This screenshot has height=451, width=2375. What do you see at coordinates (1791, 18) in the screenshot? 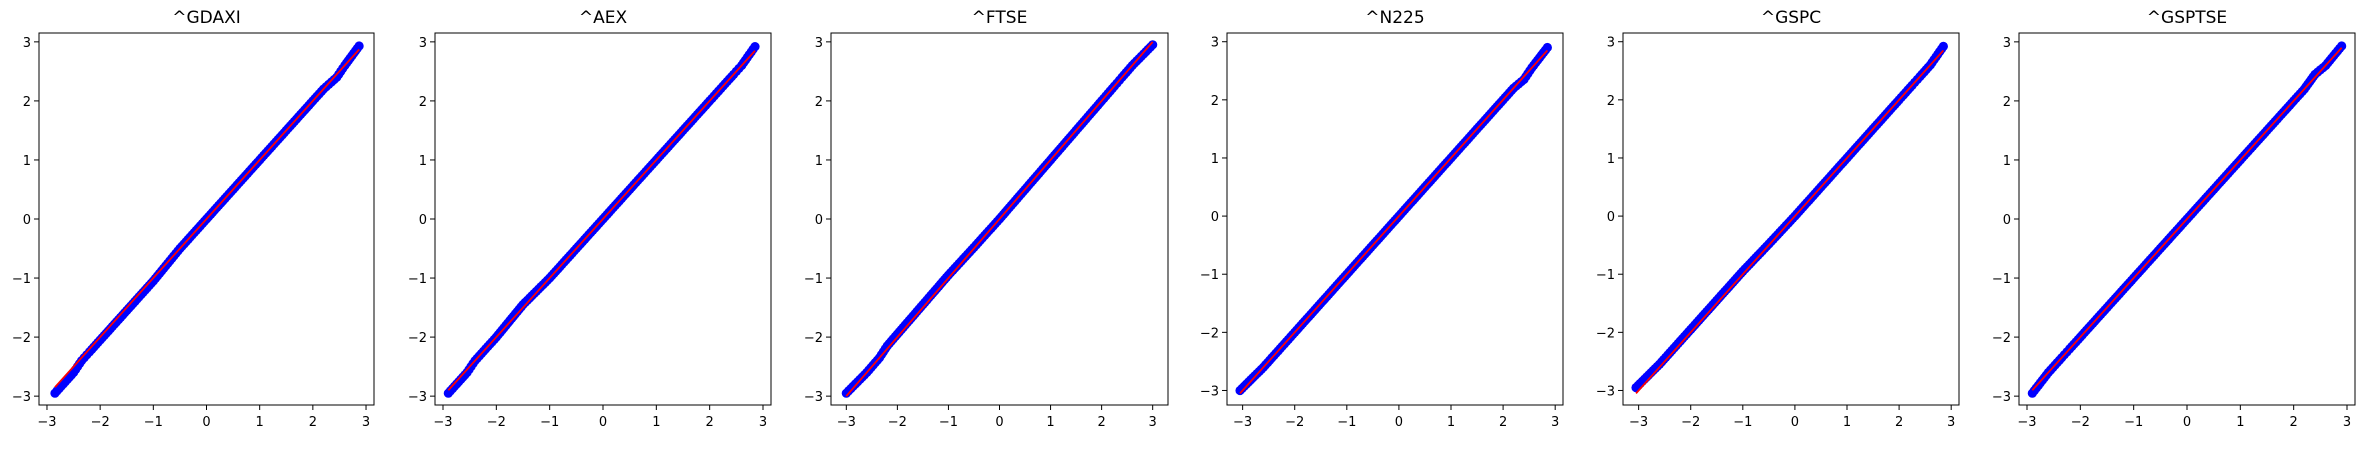
I see `chart-title: ^GSPC` at bounding box center [1791, 18].